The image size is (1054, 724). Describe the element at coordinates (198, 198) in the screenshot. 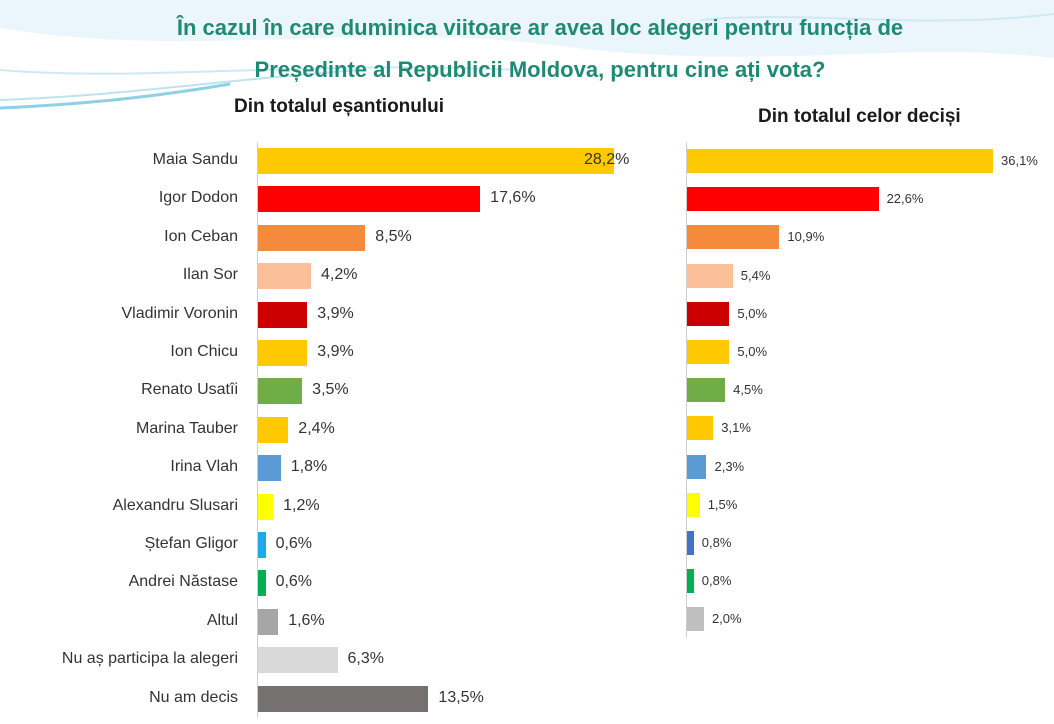

I see `category-label: Igor Dodon` at that location.